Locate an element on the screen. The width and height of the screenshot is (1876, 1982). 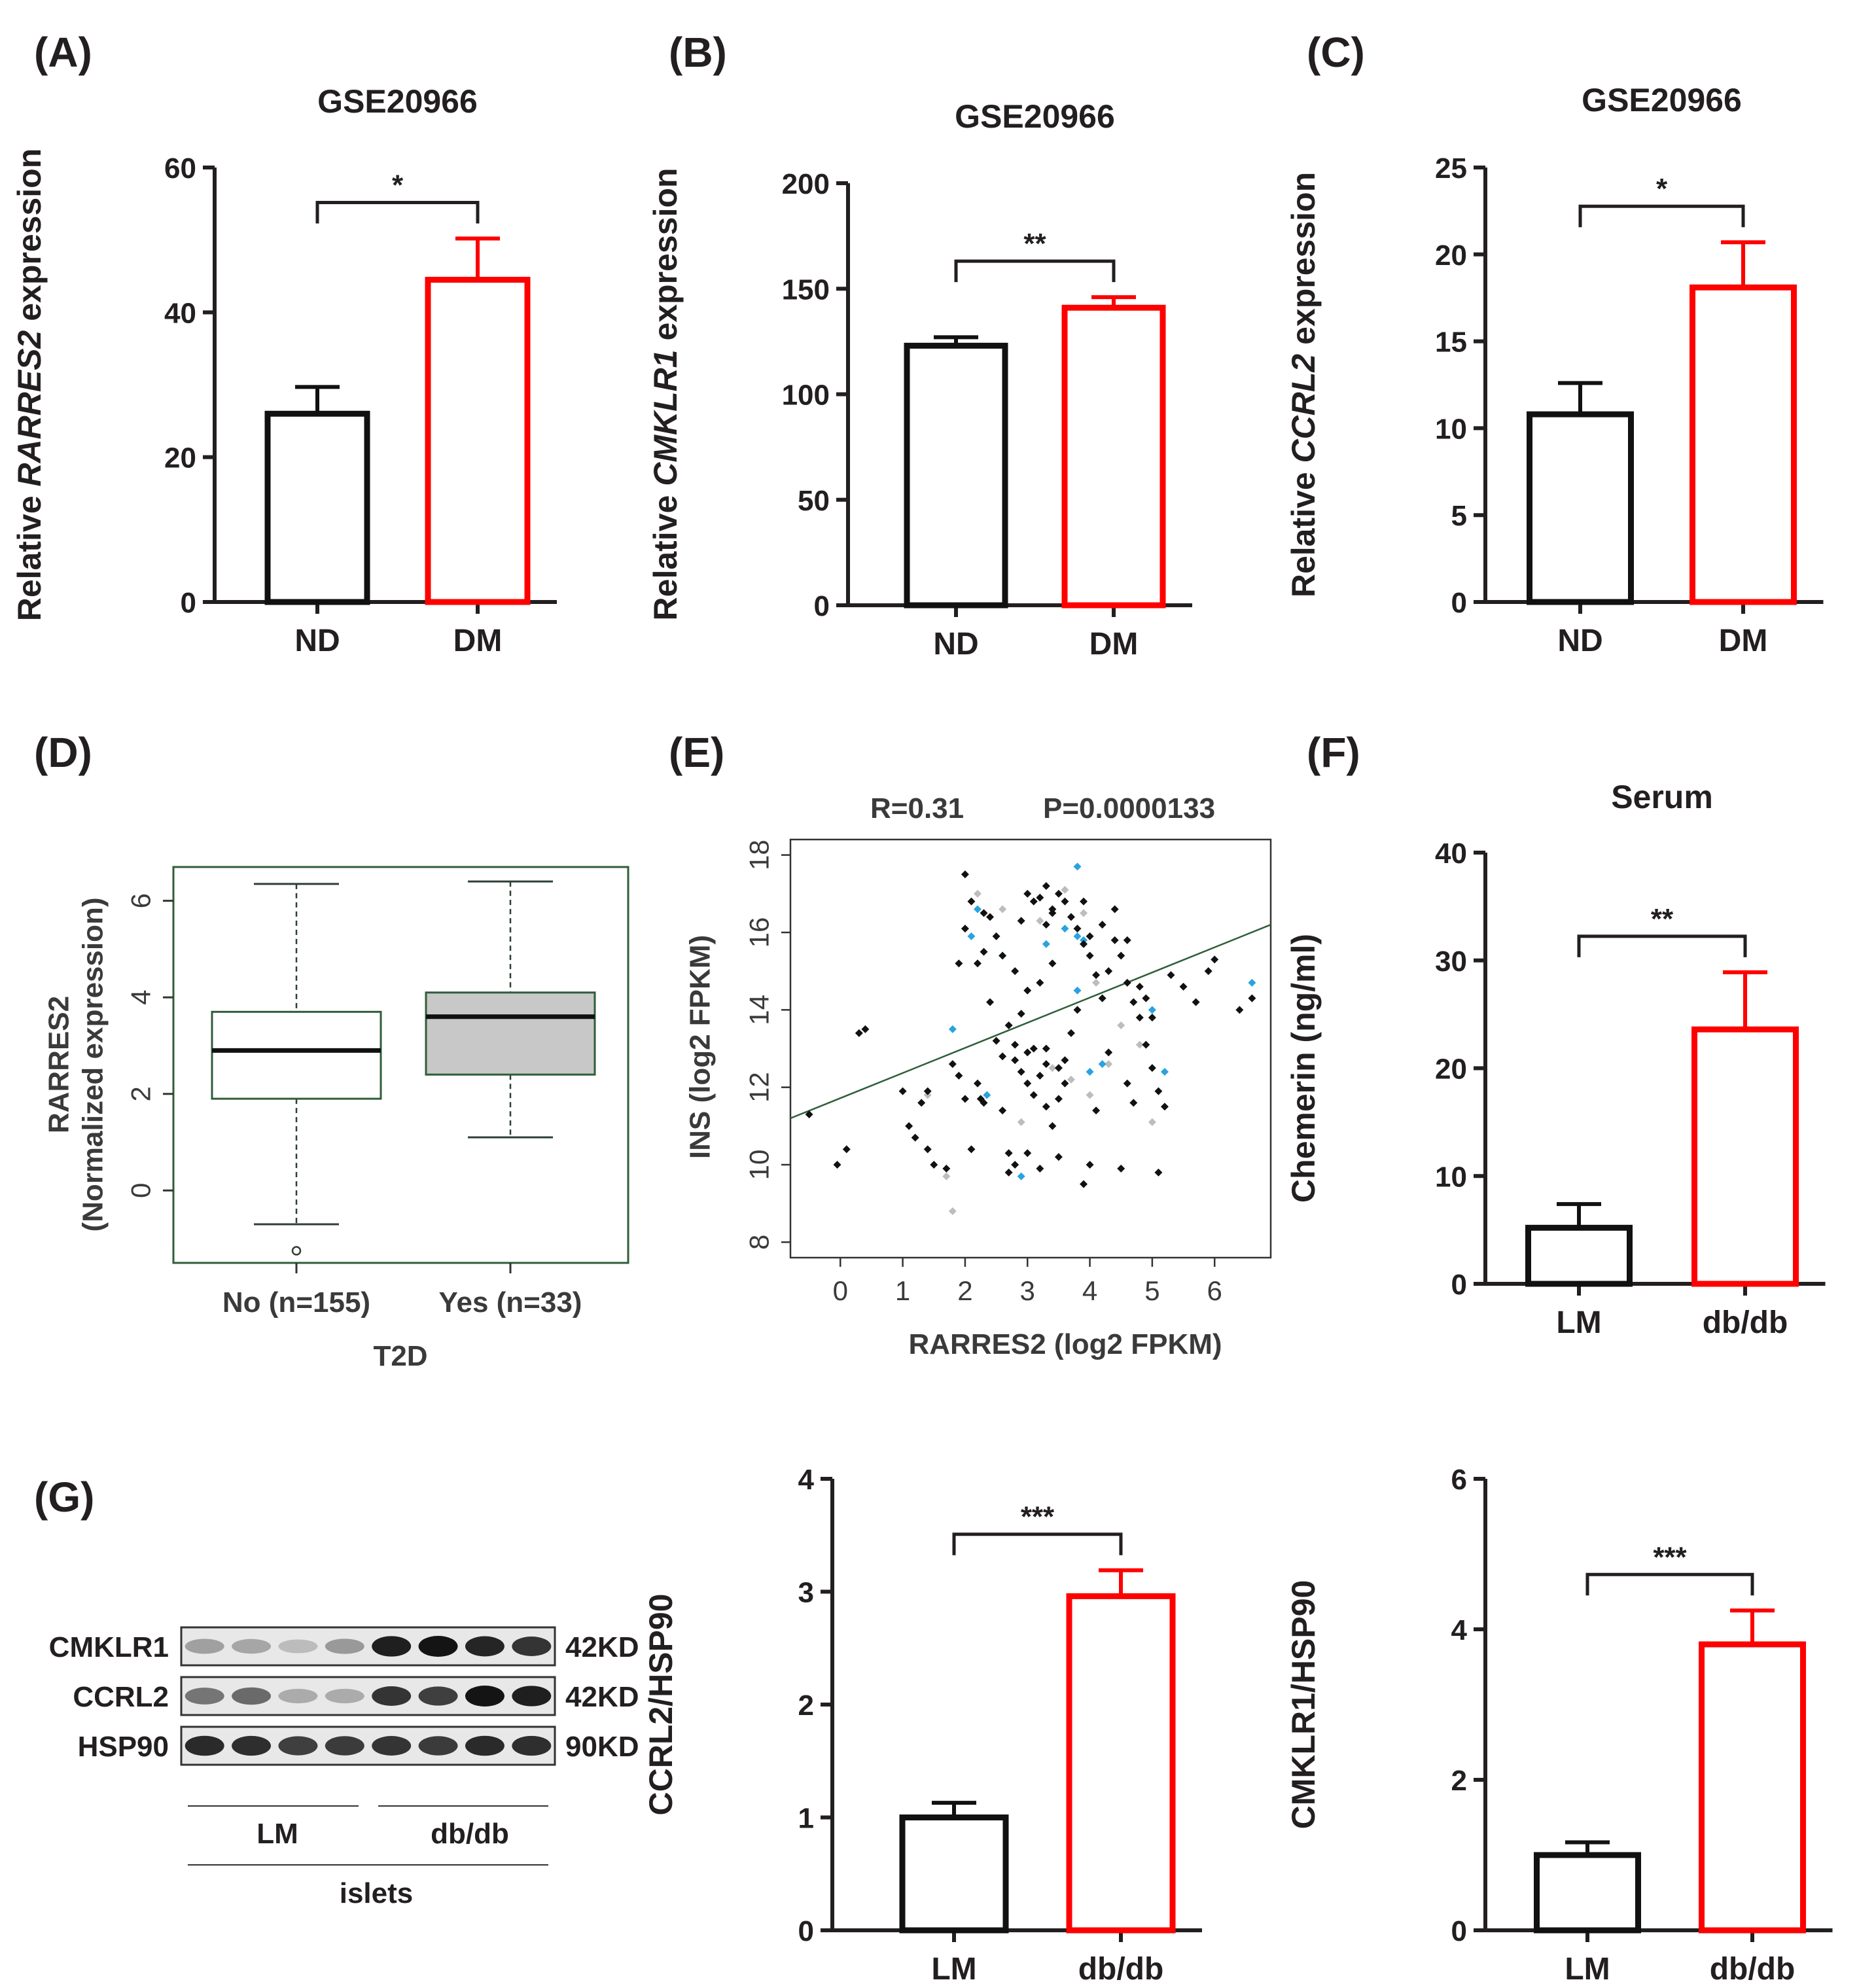
regression-line is located at coordinates (1030, 1022).